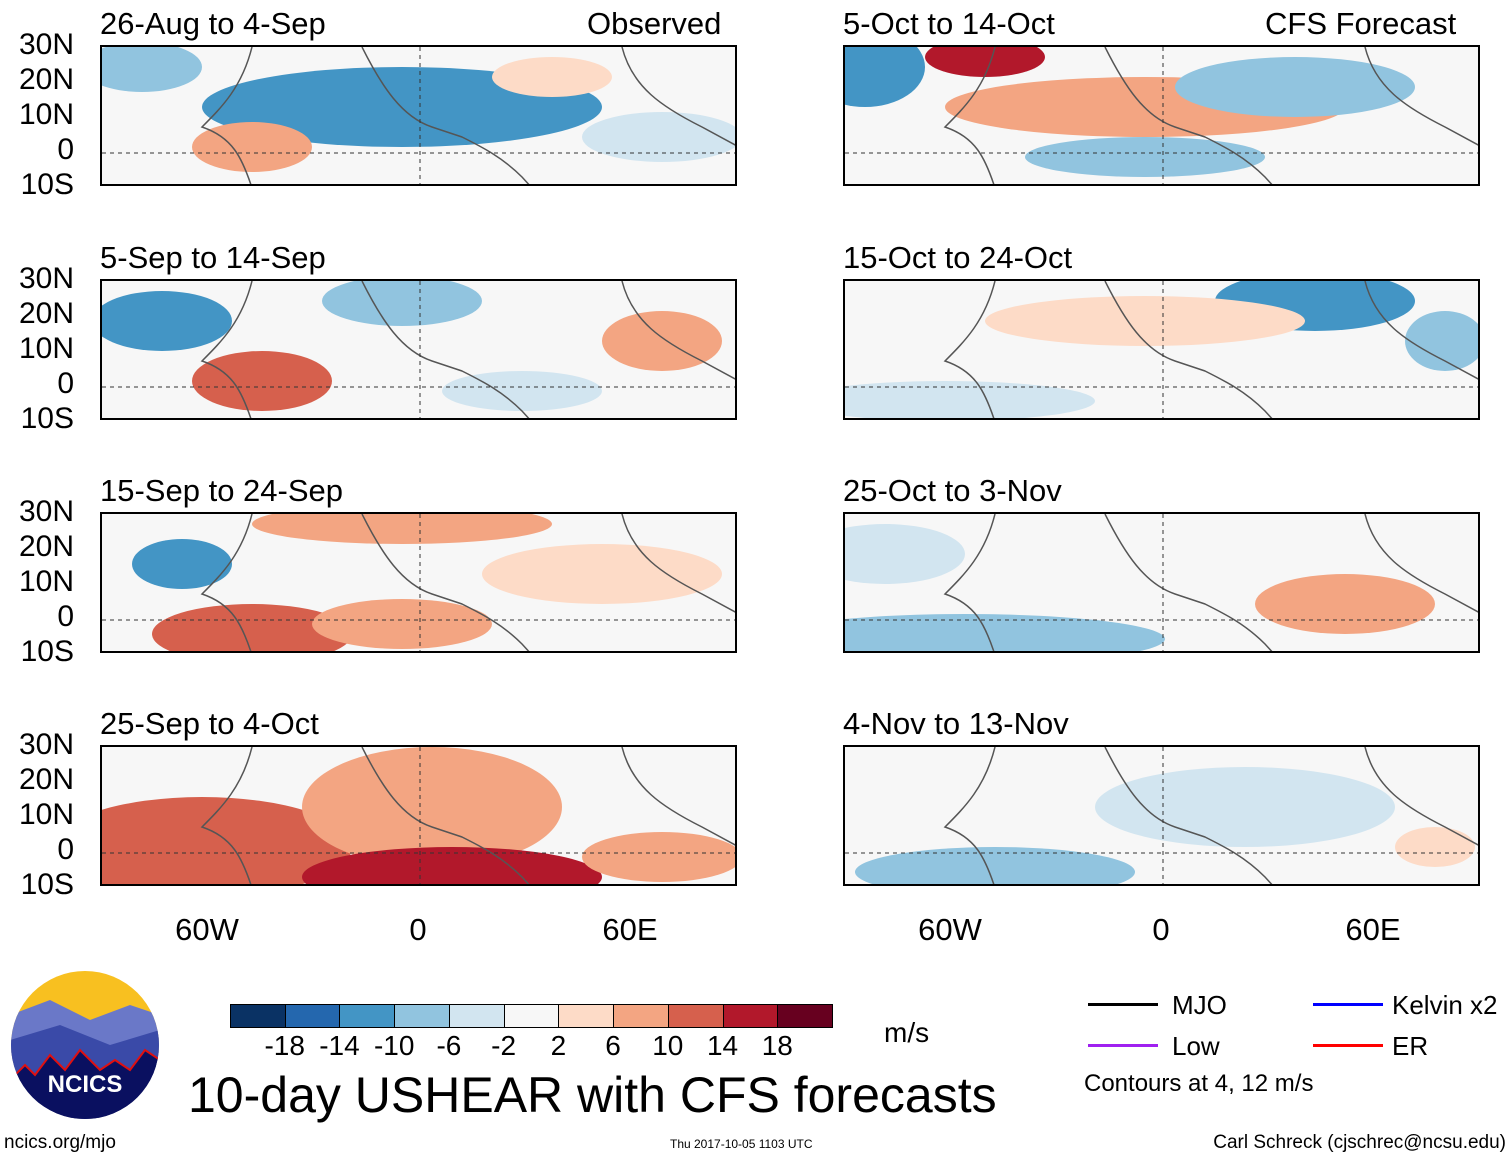 This screenshot has width=1510, height=1159. I want to click on legend-low: Low, so click(1196, 1046).